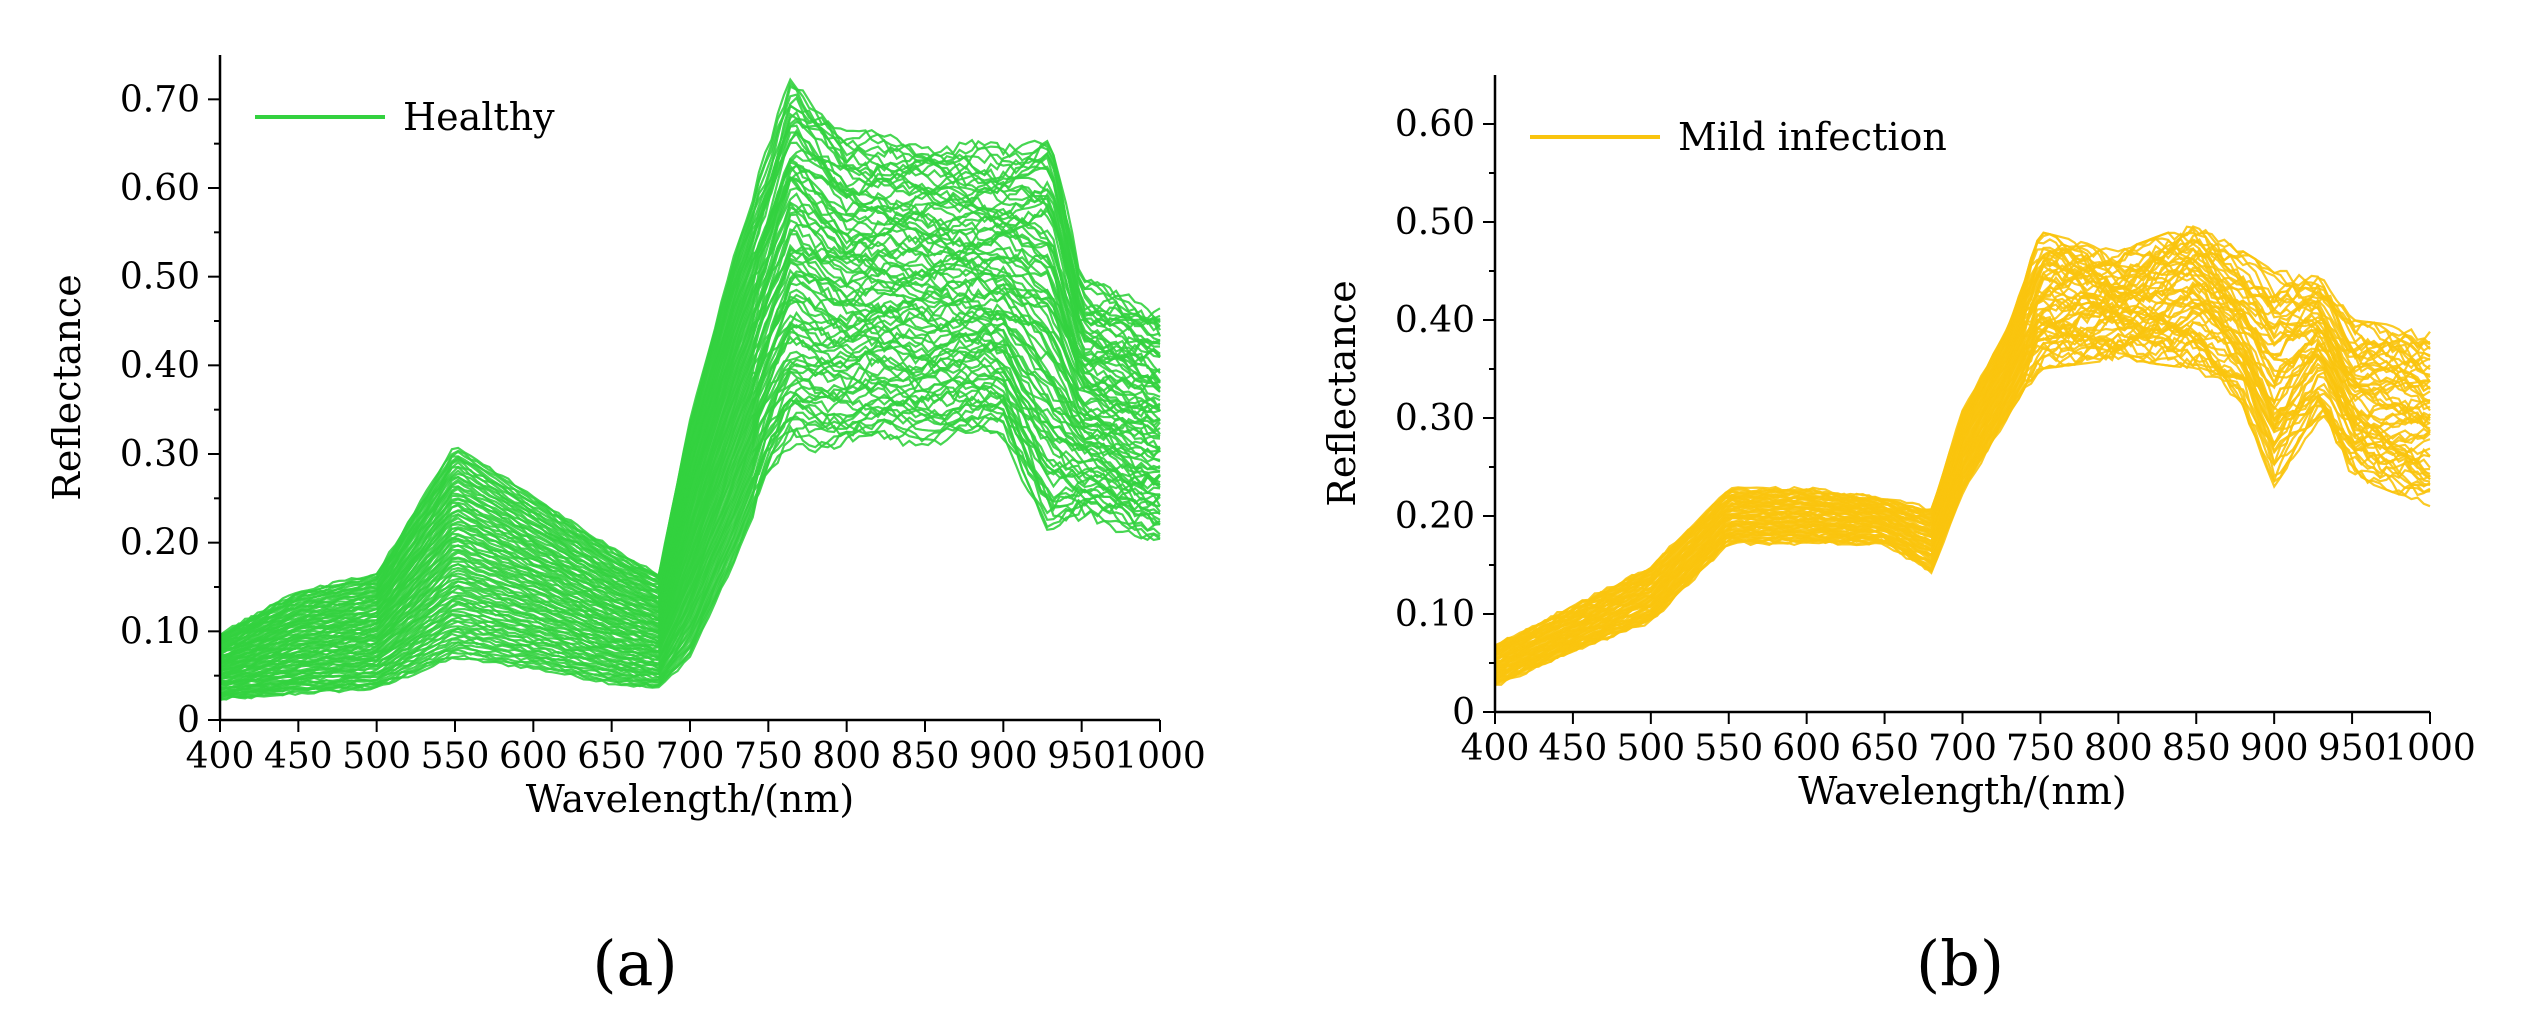 The height and width of the screenshot is (1014, 2529). I want to click on panel-label: (a), so click(634, 963).